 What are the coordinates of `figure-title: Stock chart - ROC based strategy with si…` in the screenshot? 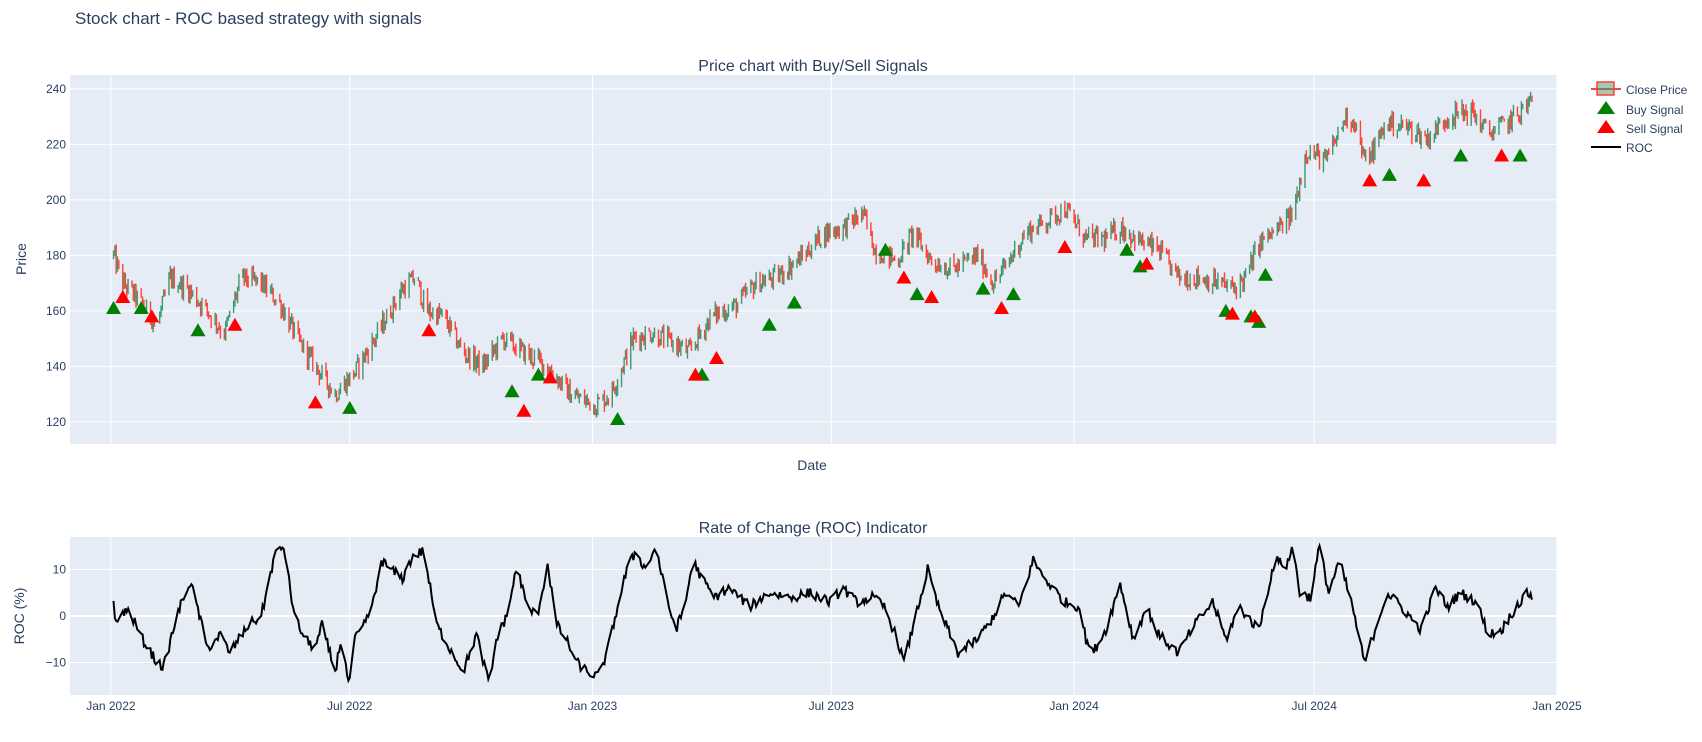 It's located at (248, 18).